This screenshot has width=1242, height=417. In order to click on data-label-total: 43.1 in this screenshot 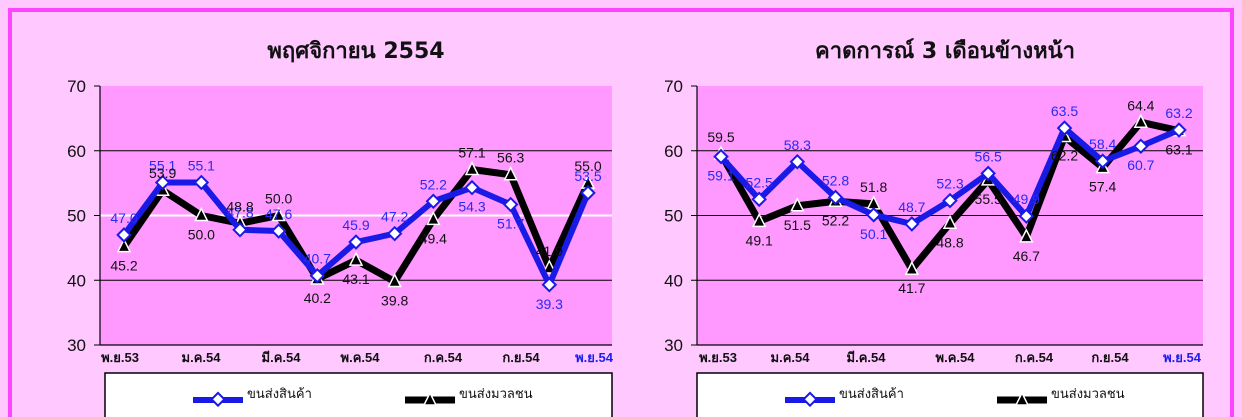, I will do `click(355, 279)`.